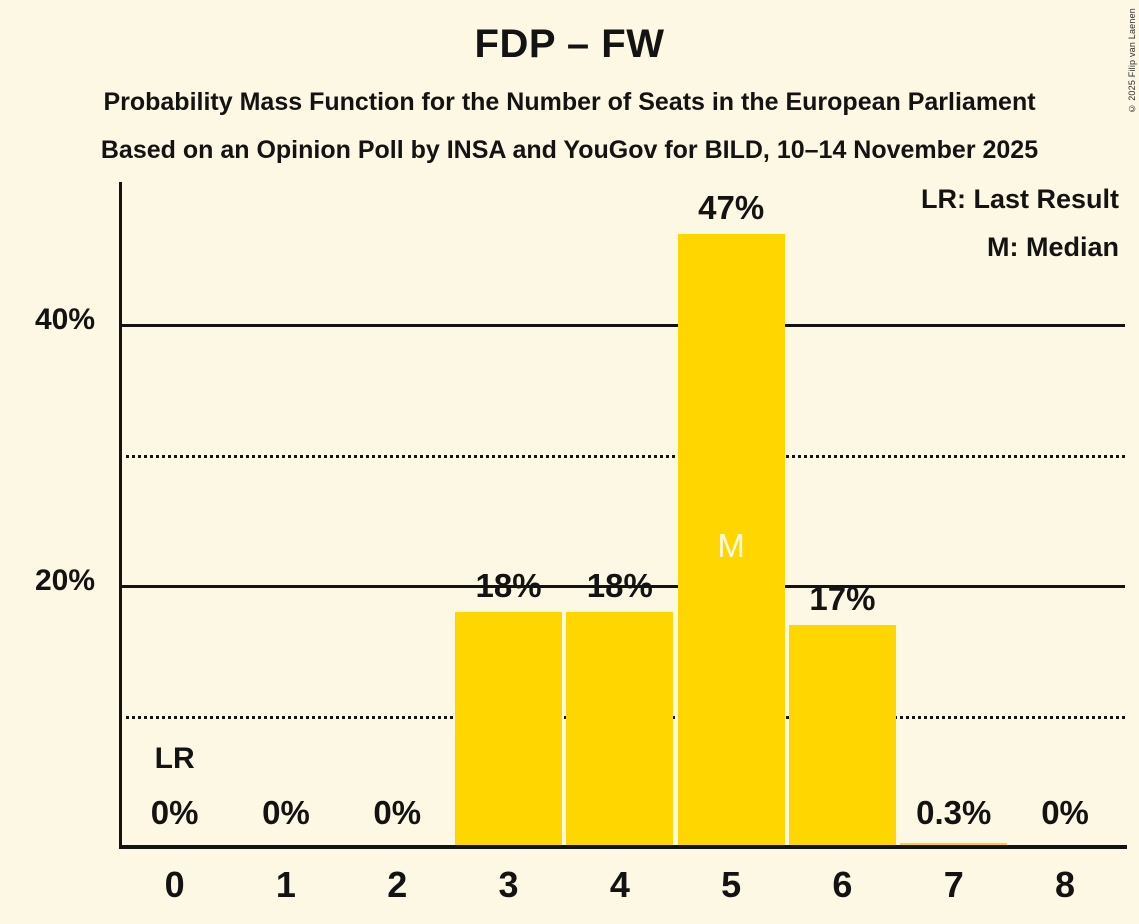 The image size is (1139, 924). What do you see at coordinates (64, 580) in the screenshot?
I see `y-axis-tick-label: 20%` at bounding box center [64, 580].